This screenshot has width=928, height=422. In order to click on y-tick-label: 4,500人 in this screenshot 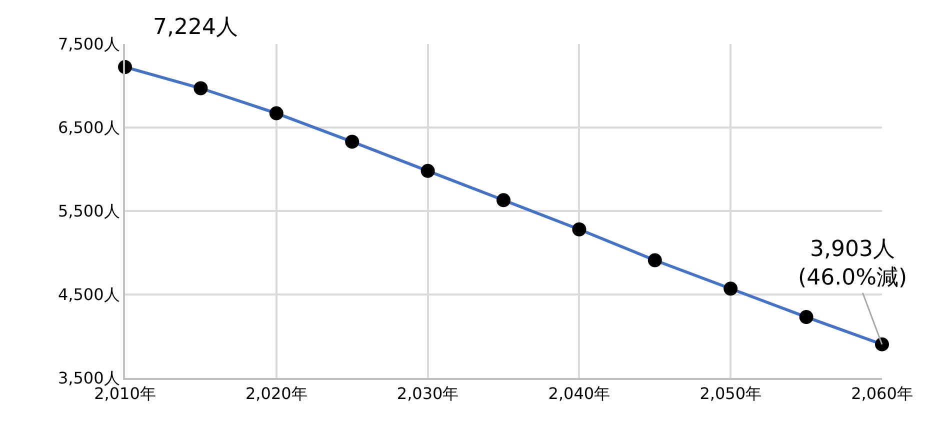, I will do `click(89, 294)`.